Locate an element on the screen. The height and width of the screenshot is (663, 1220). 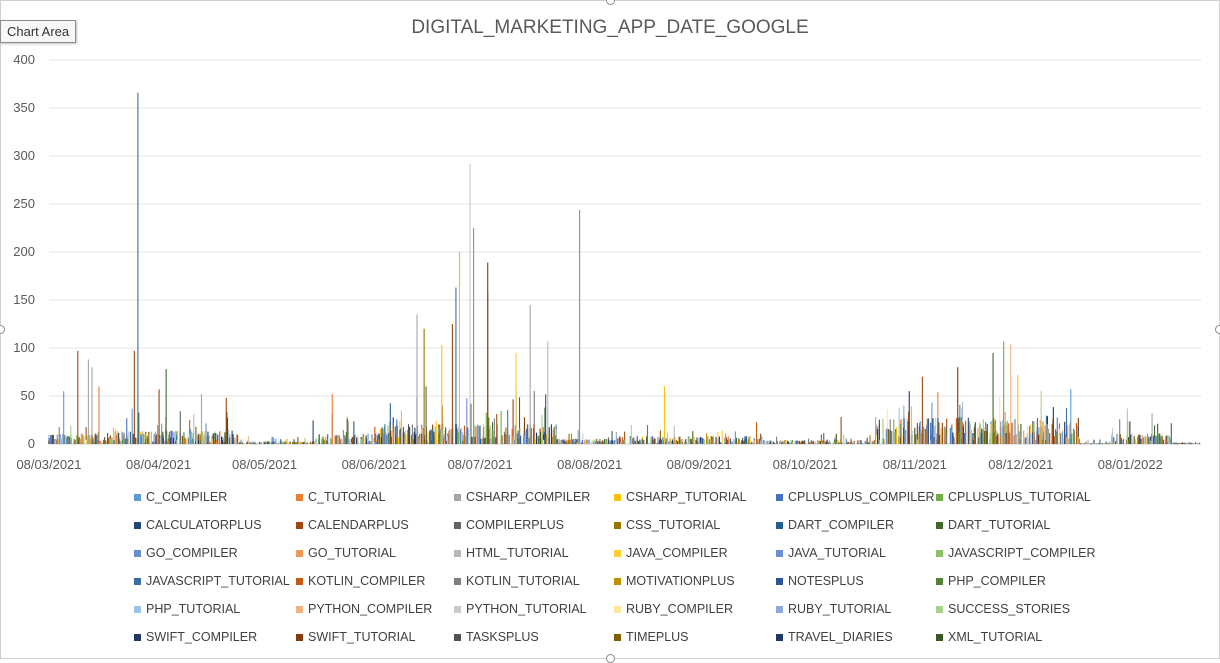
legend-item: PHP_TUTORIAL is located at coordinates (187, 609).